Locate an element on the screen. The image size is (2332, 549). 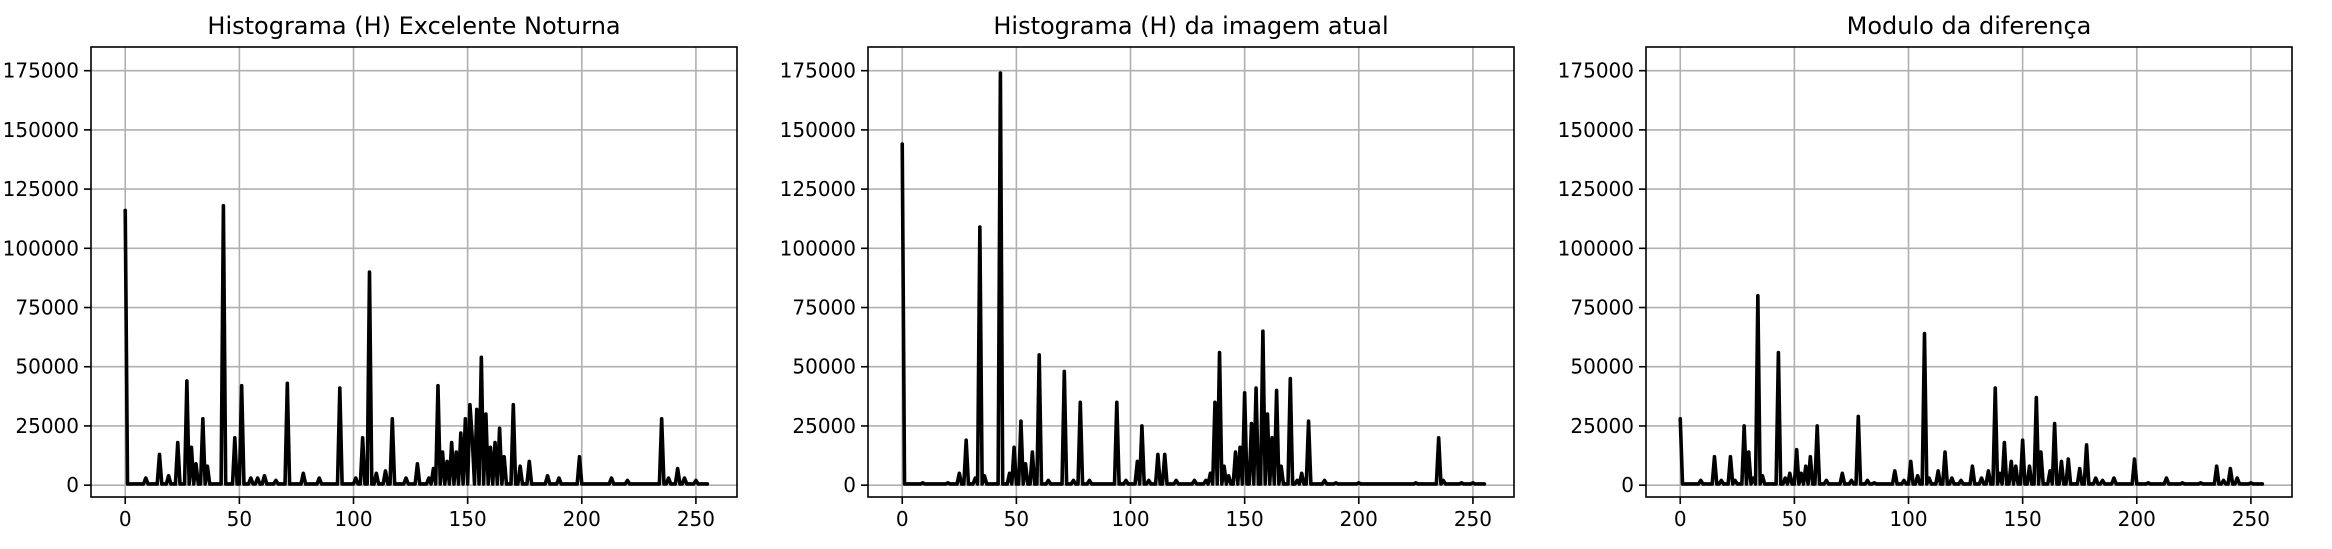
chart-title: Histograma (H) Excelente Noturna is located at coordinates (413, 26).